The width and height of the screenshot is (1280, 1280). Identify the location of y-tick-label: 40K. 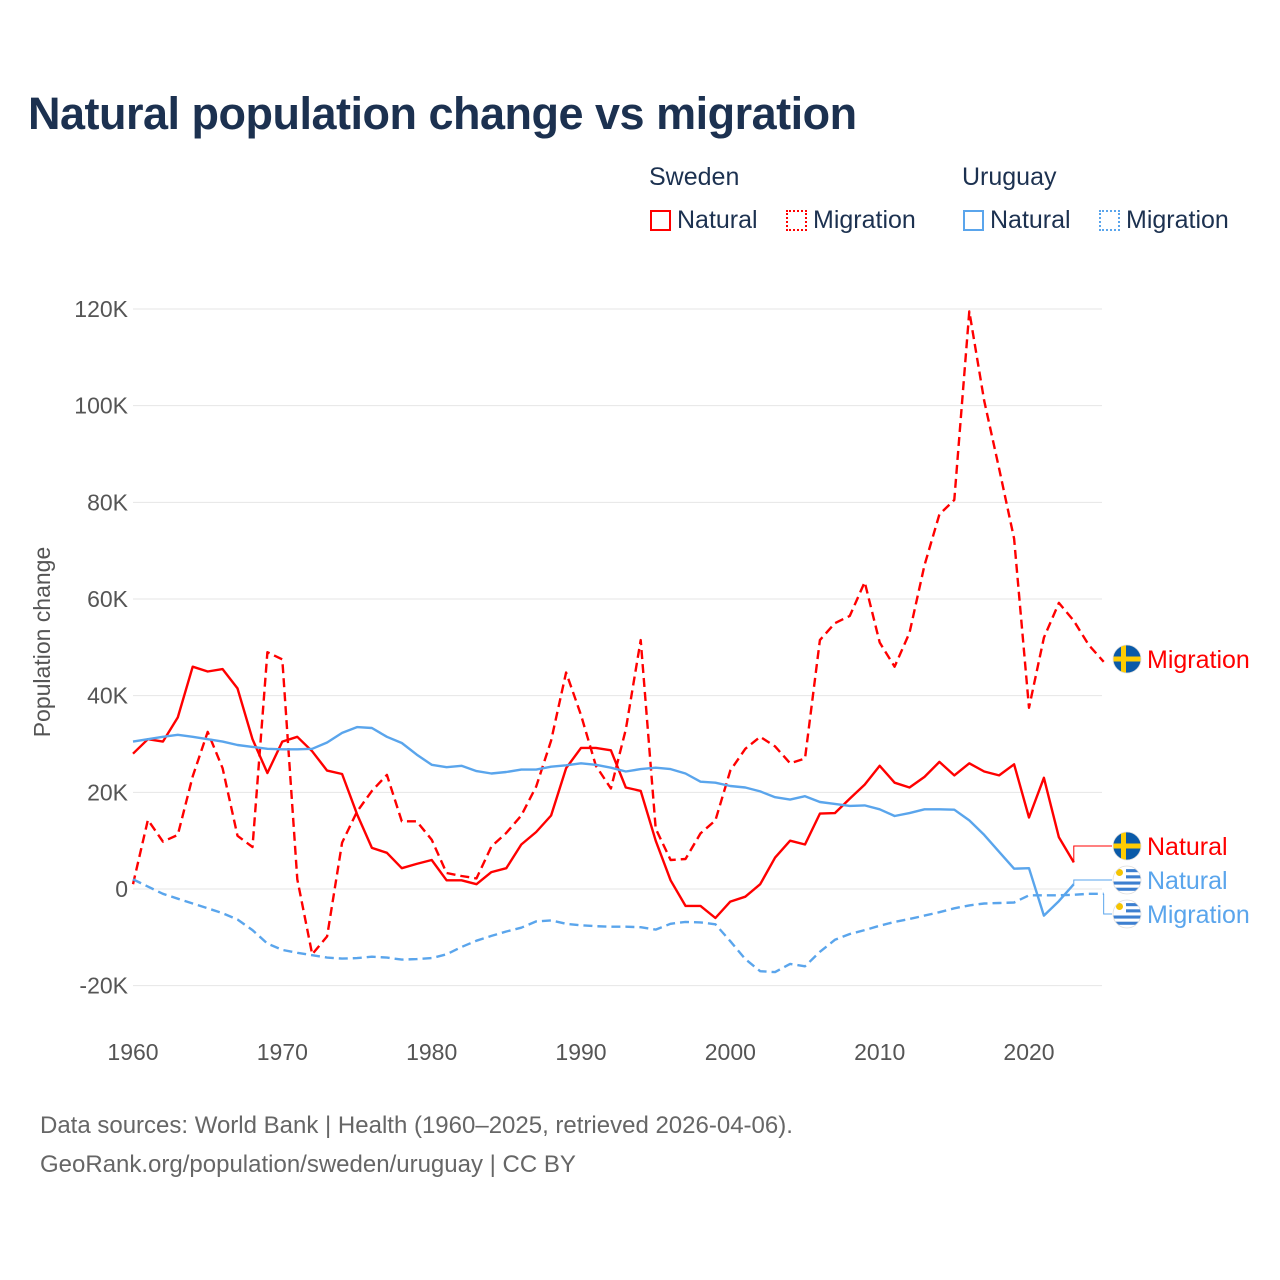
(108, 696).